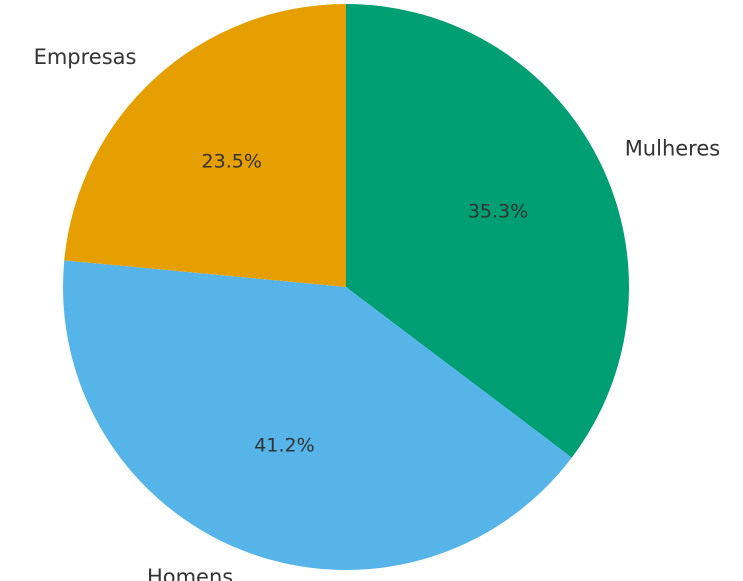 This screenshot has height=581, width=743. What do you see at coordinates (284, 445) in the screenshot?
I see `slice-percent-homens: 41.2%` at bounding box center [284, 445].